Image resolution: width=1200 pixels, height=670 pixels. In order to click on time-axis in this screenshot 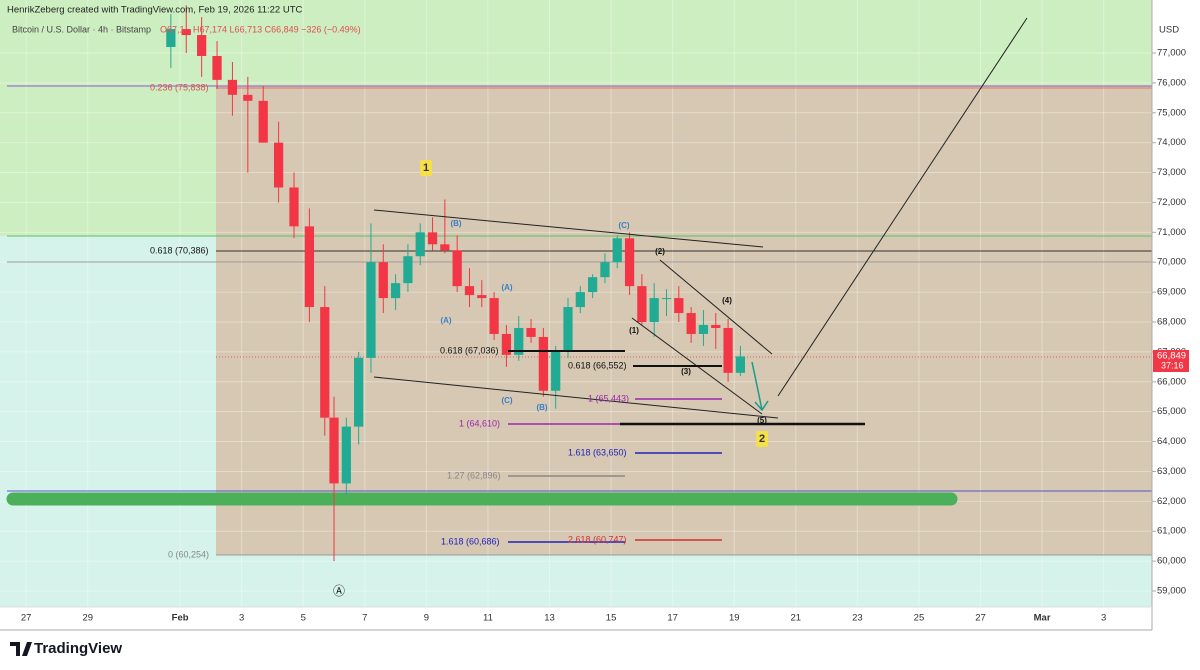, I will do `click(576, 618)`.